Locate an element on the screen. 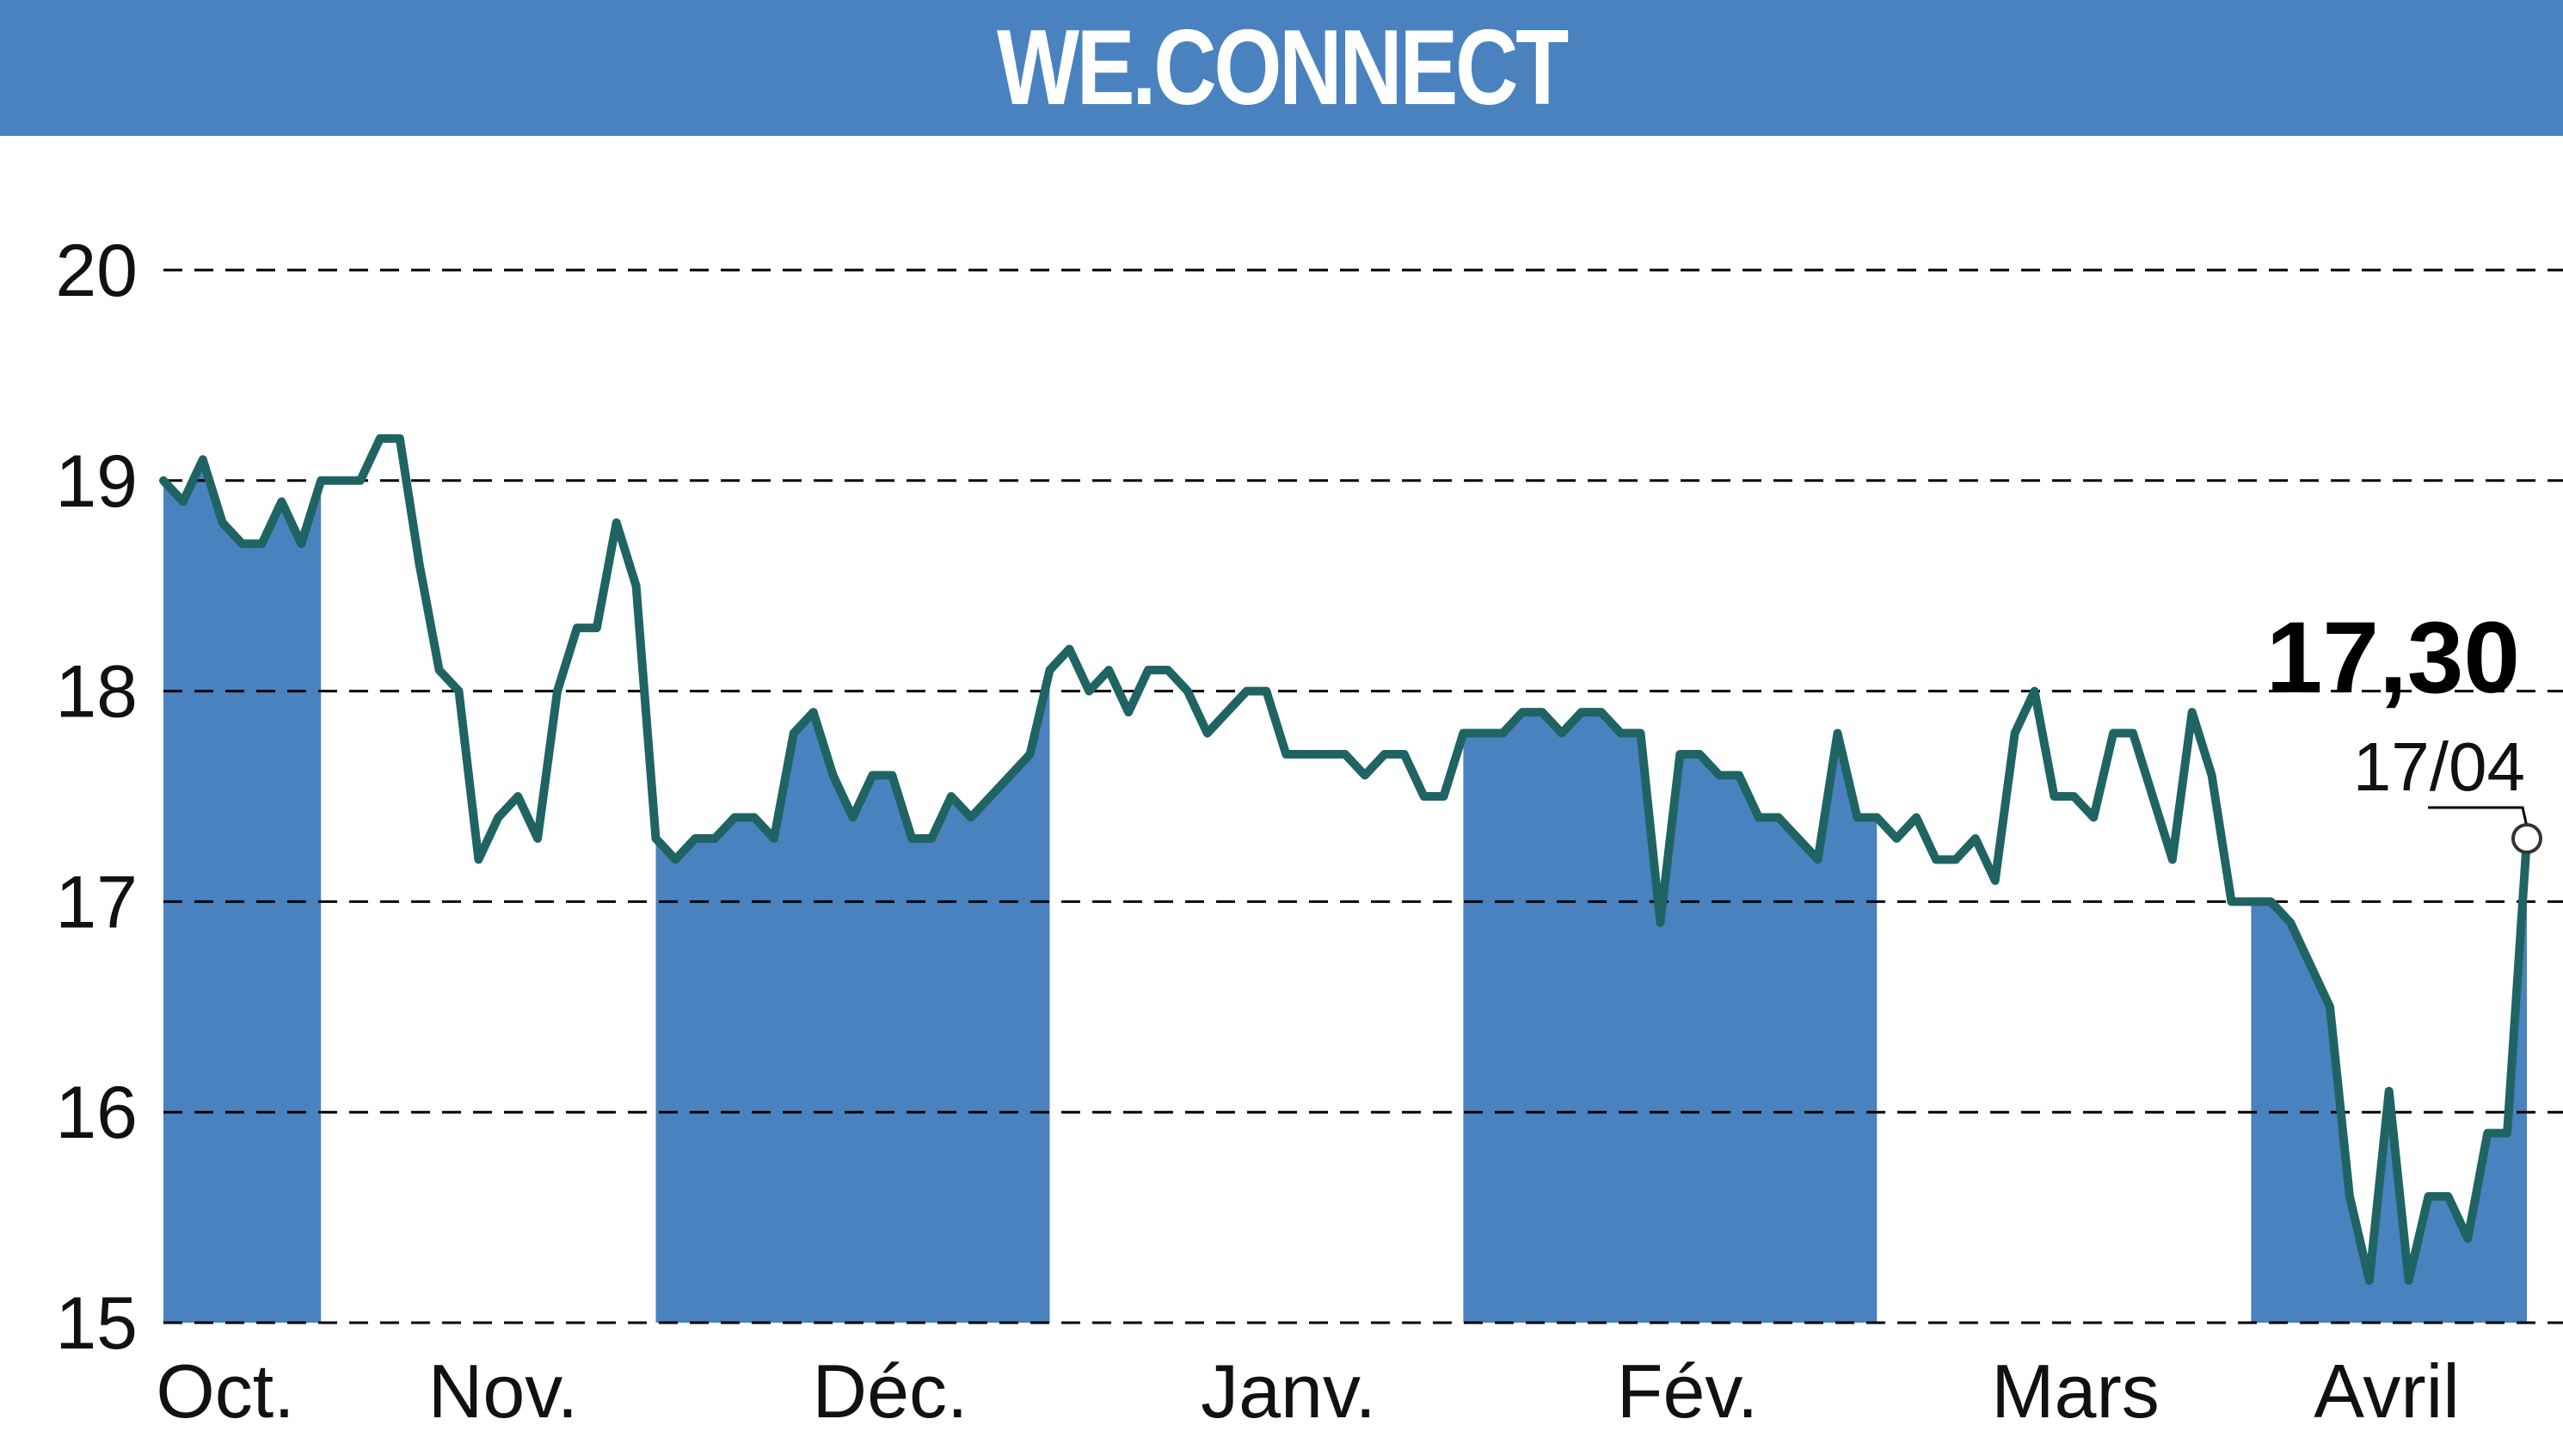  shaded-band-avril is located at coordinates (2389, 1081).